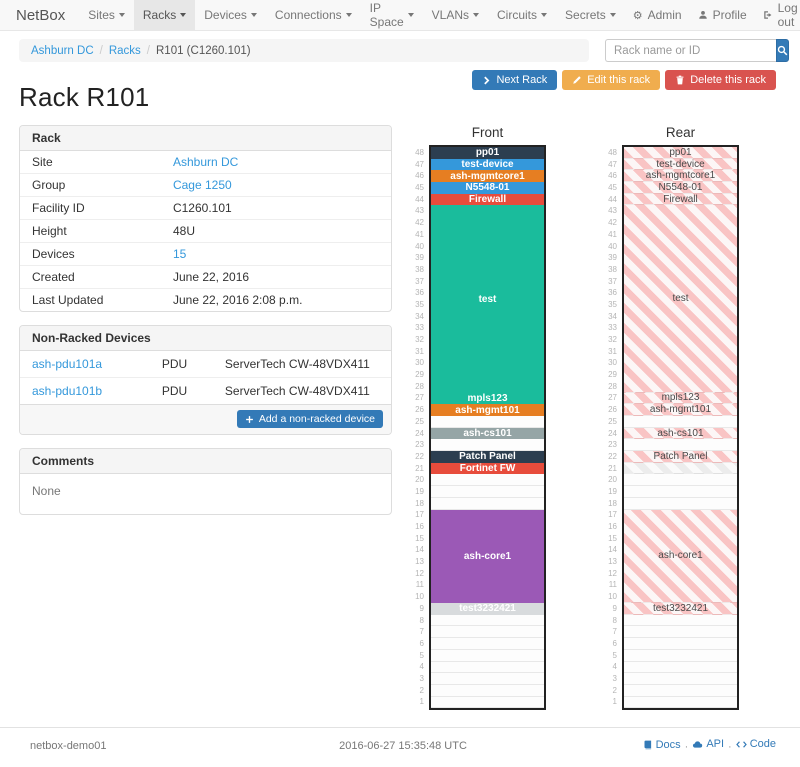  I want to click on unit-number: 43, so click(612, 211).